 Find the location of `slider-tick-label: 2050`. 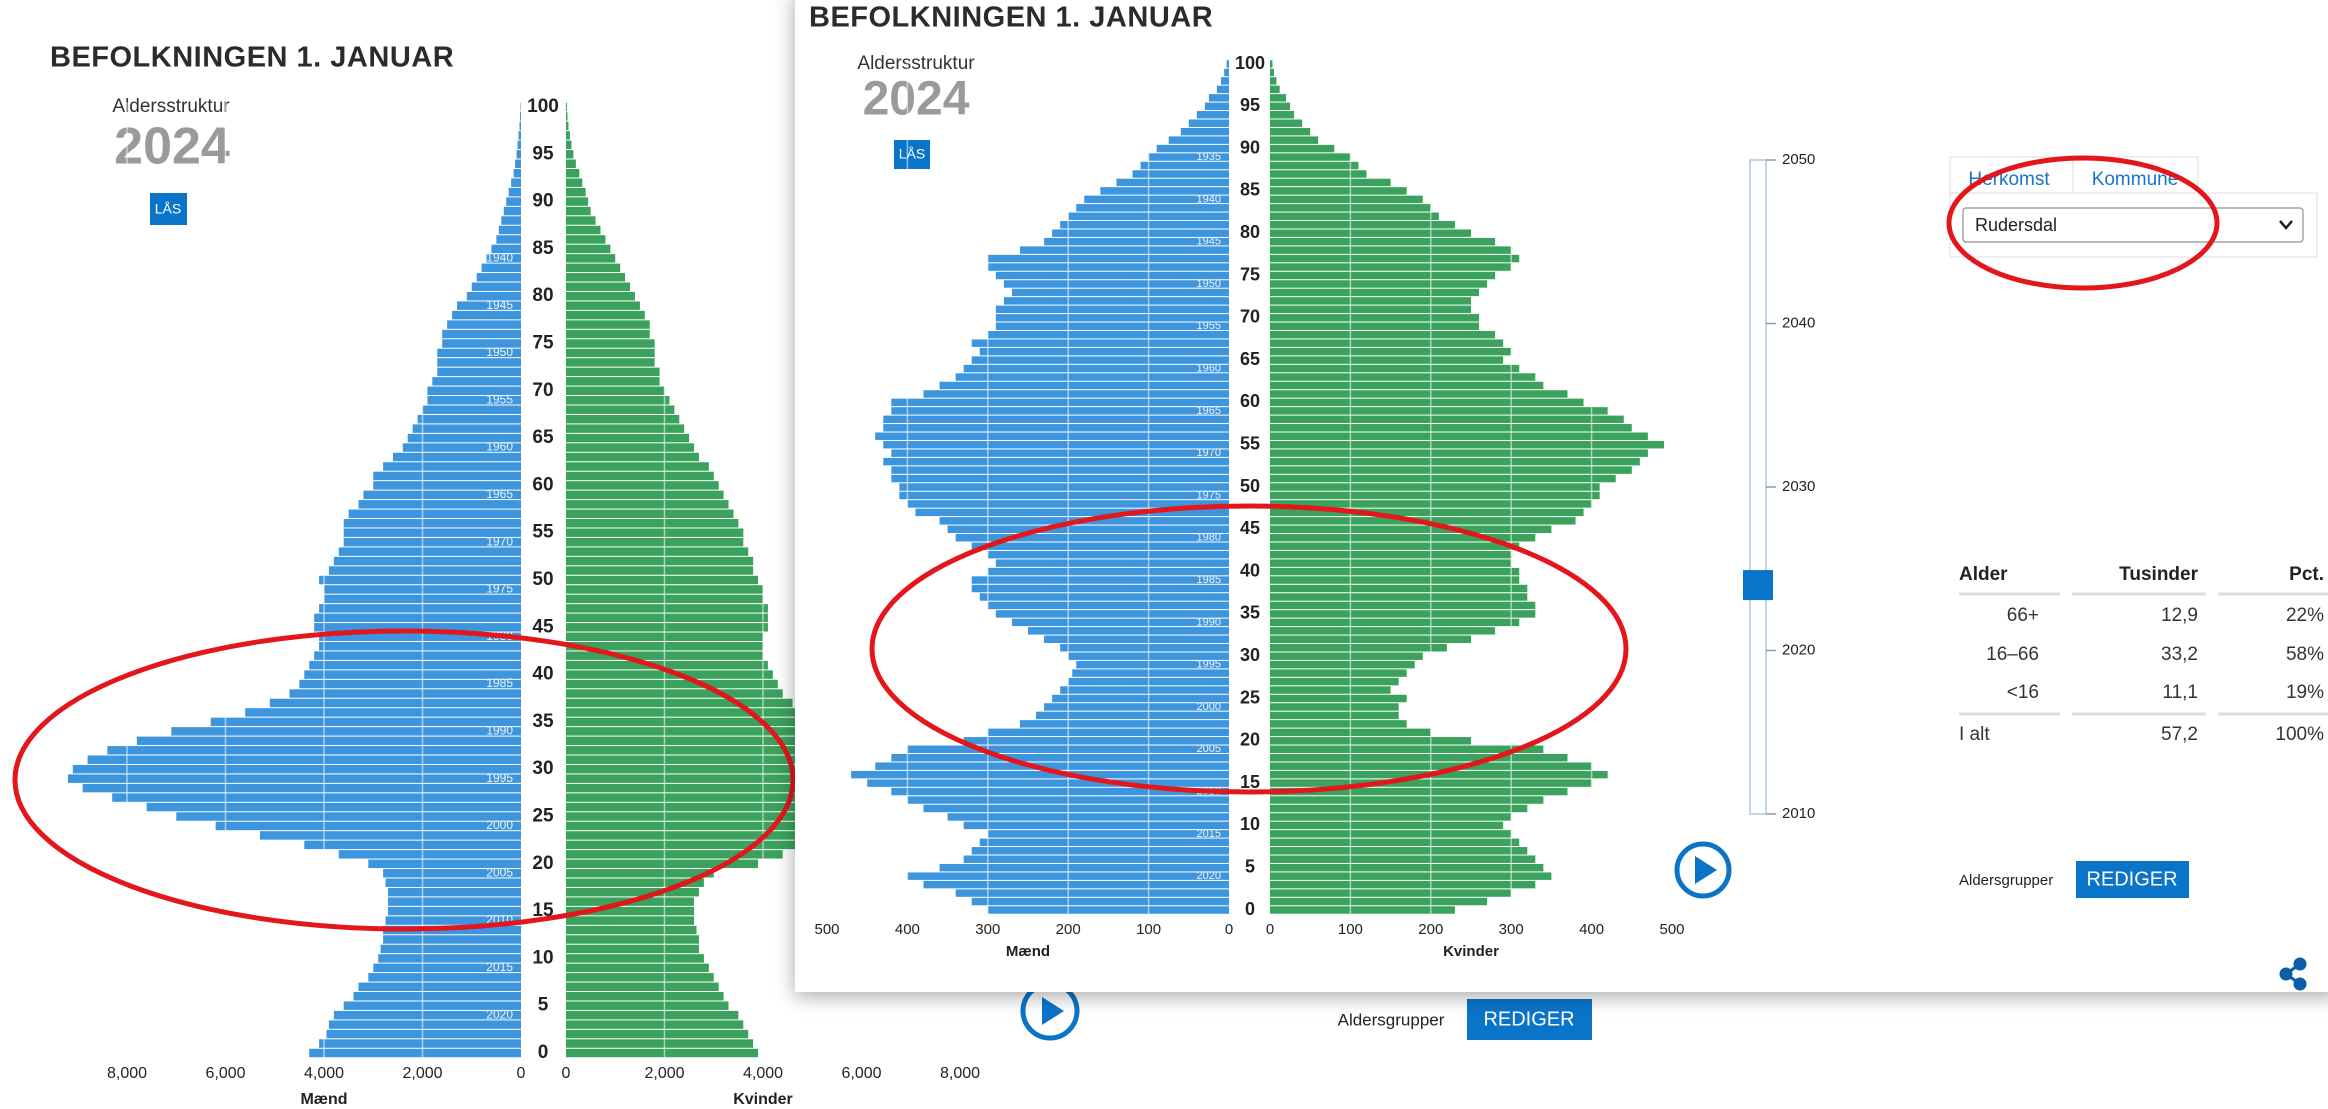

slider-tick-label: 2050 is located at coordinates (1798, 159).